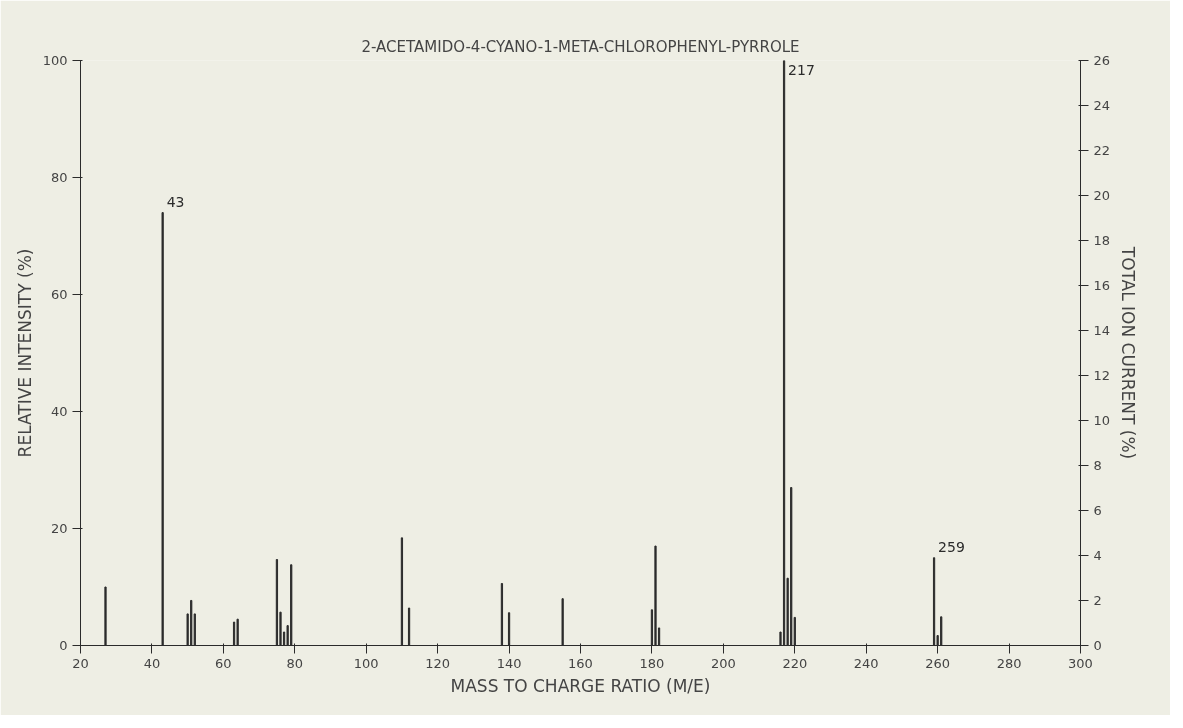 This screenshot has width=1183, height=728. What do you see at coordinates (55, 60) in the screenshot?
I see `y-tick-label: 100` at bounding box center [55, 60].